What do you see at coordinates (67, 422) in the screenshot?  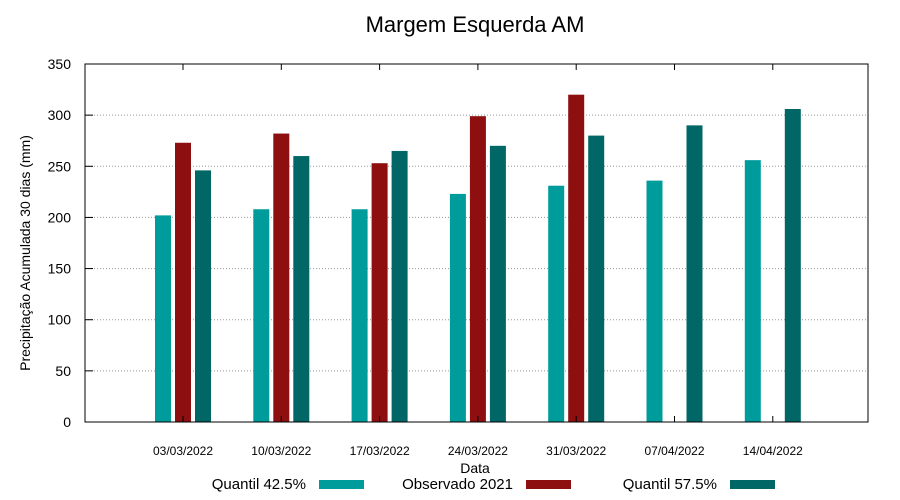 I see `y-tick-label: 0` at bounding box center [67, 422].